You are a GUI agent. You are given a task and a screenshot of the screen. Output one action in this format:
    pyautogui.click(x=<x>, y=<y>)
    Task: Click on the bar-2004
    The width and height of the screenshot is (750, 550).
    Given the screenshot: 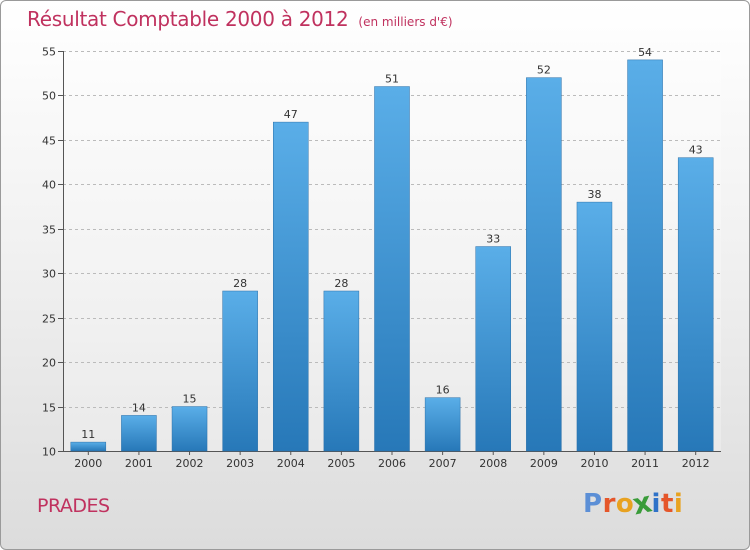 What is the action you would take?
    pyautogui.click(x=291, y=286)
    